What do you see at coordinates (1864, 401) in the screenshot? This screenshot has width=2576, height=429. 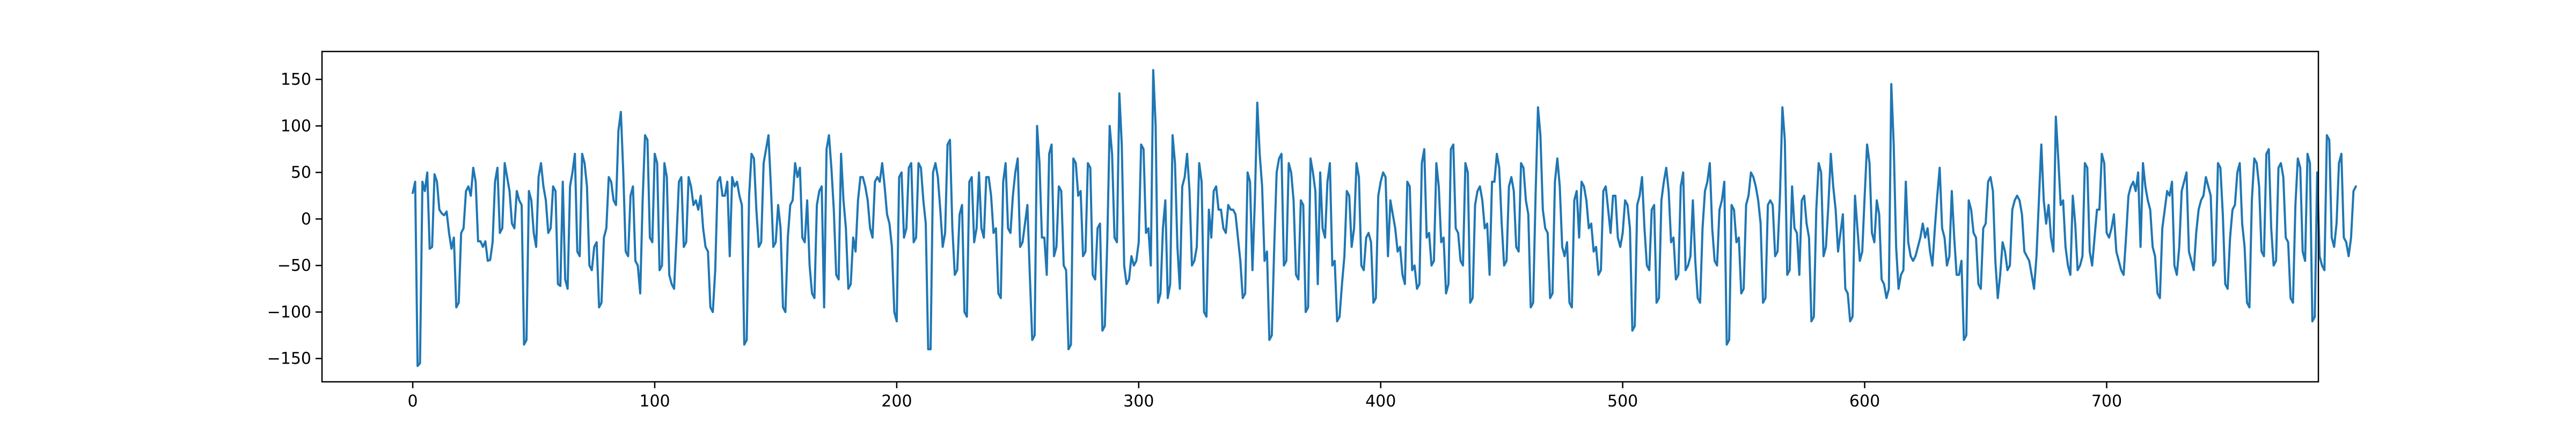 I see `x-tick-label: 600` at bounding box center [1864, 401].